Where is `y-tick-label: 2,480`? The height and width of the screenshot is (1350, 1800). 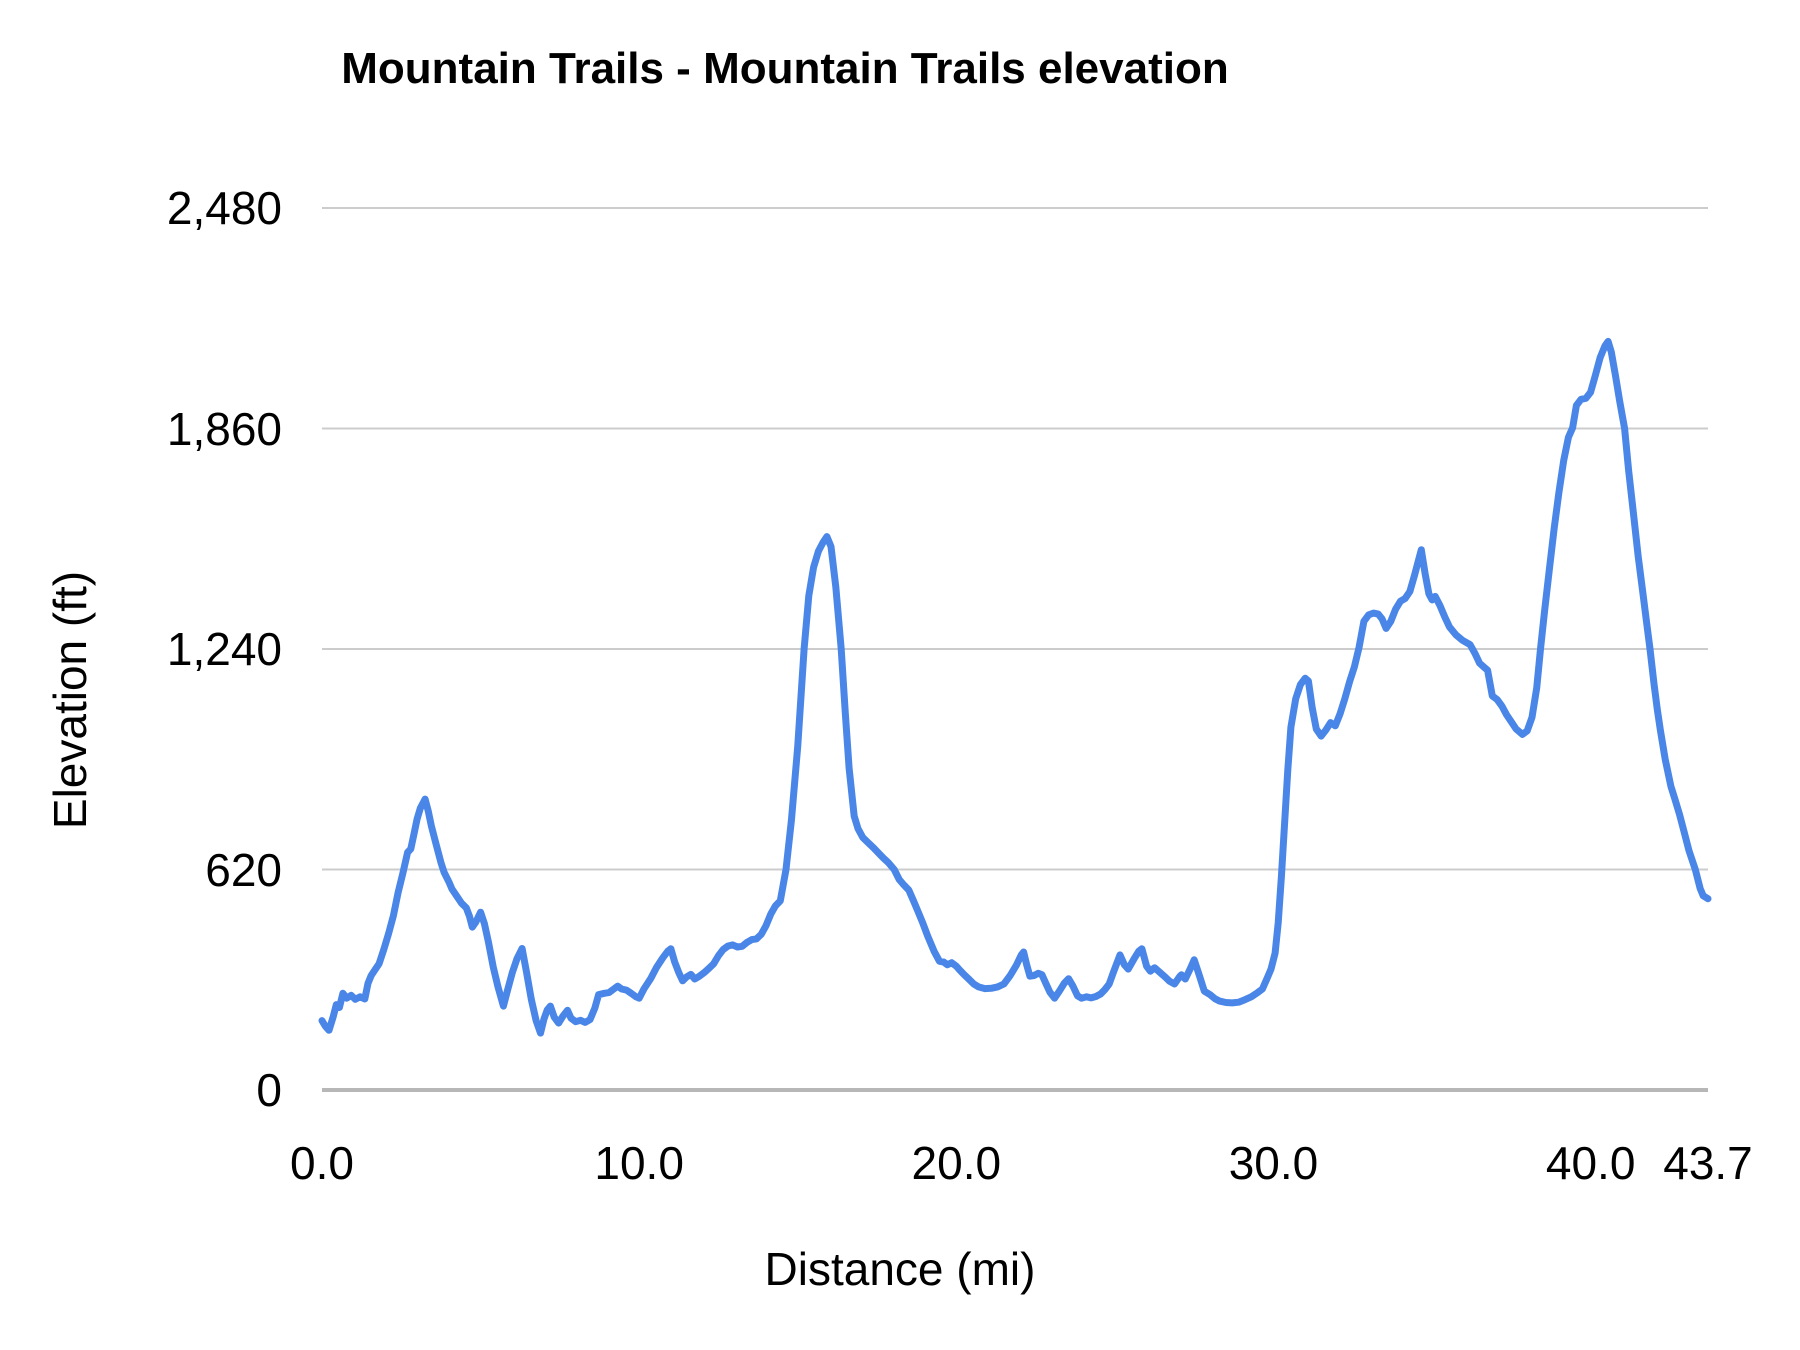 y-tick-label: 2,480 is located at coordinates (224, 208).